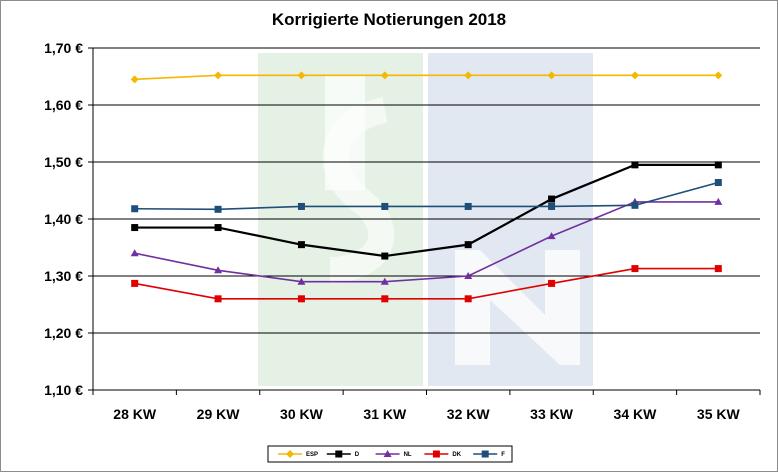 This screenshot has width=778, height=472. I want to click on series-line-esp, so click(426, 77).